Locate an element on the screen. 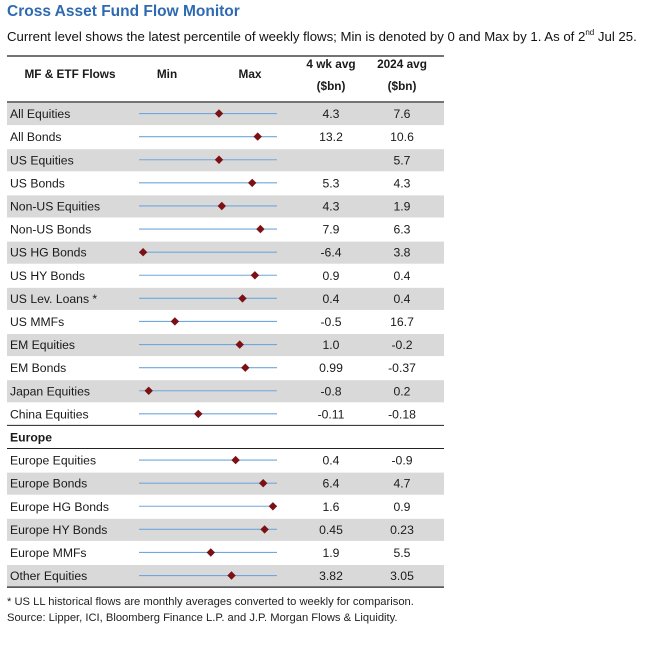  value-4wk-europe-hy-bonds: 0.45 is located at coordinates (331, 530).